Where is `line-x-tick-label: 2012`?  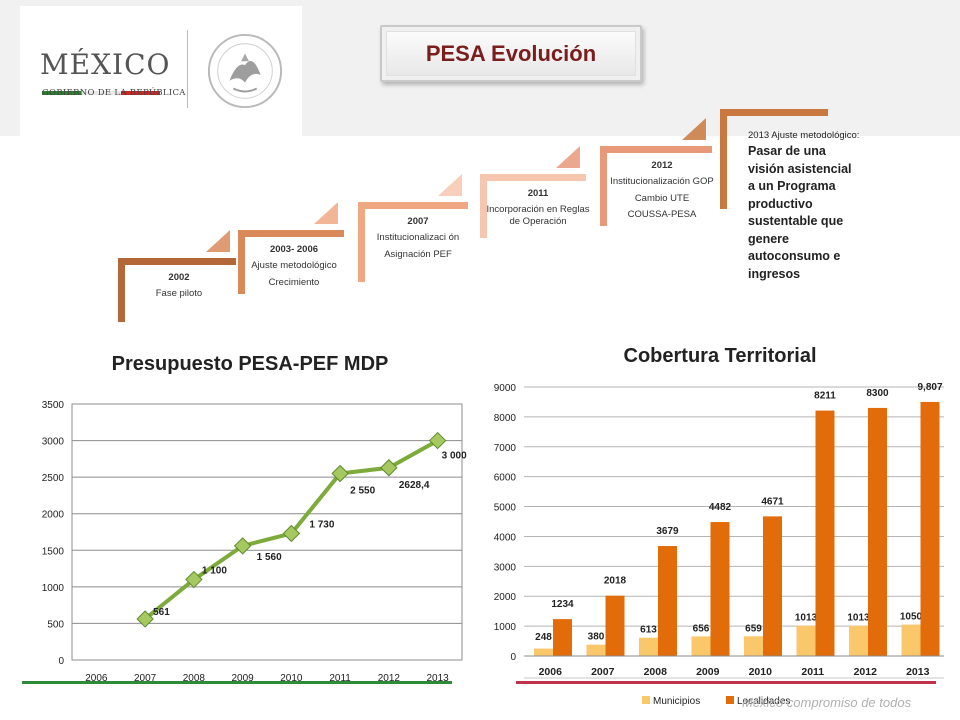
line-x-tick-label: 2012 is located at coordinates (389, 678).